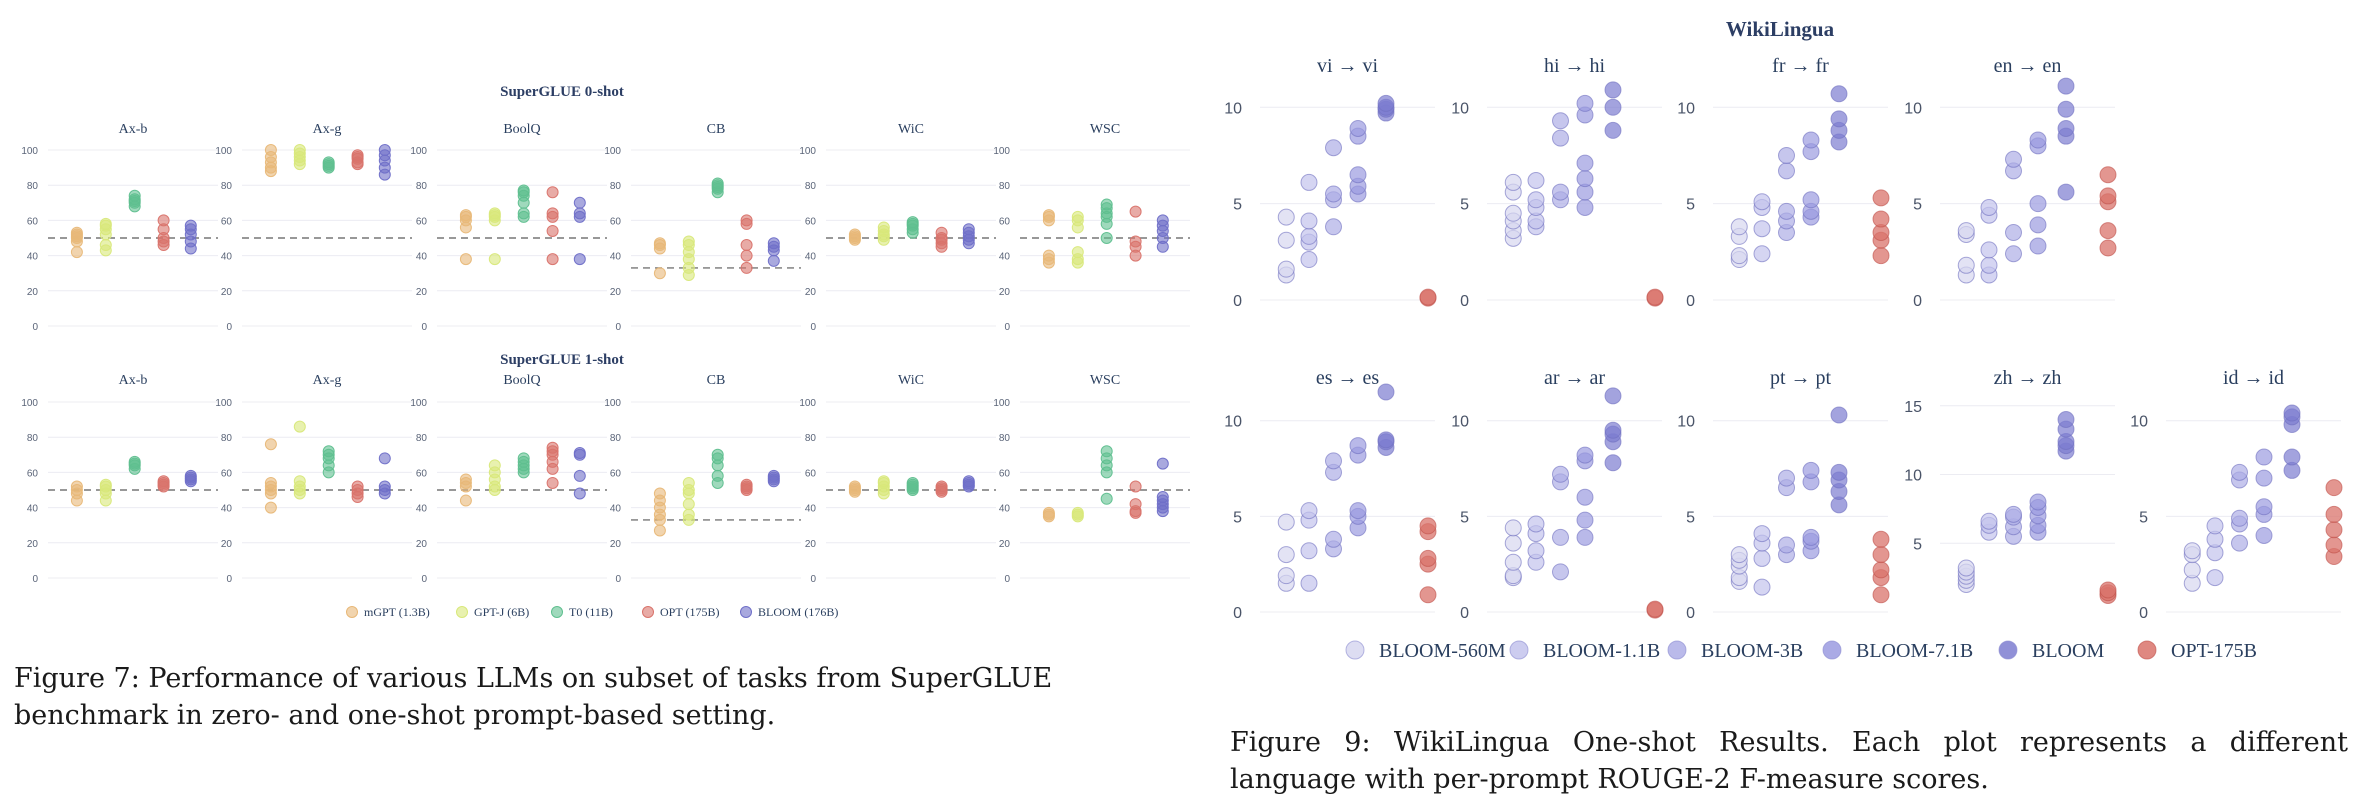 The width and height of the screenshot is (2362, 804). What do you see at coordinates (1348, 66) in the screenshot?
I see `panel-title: vi → vi` at bounding box center [1348, 66].